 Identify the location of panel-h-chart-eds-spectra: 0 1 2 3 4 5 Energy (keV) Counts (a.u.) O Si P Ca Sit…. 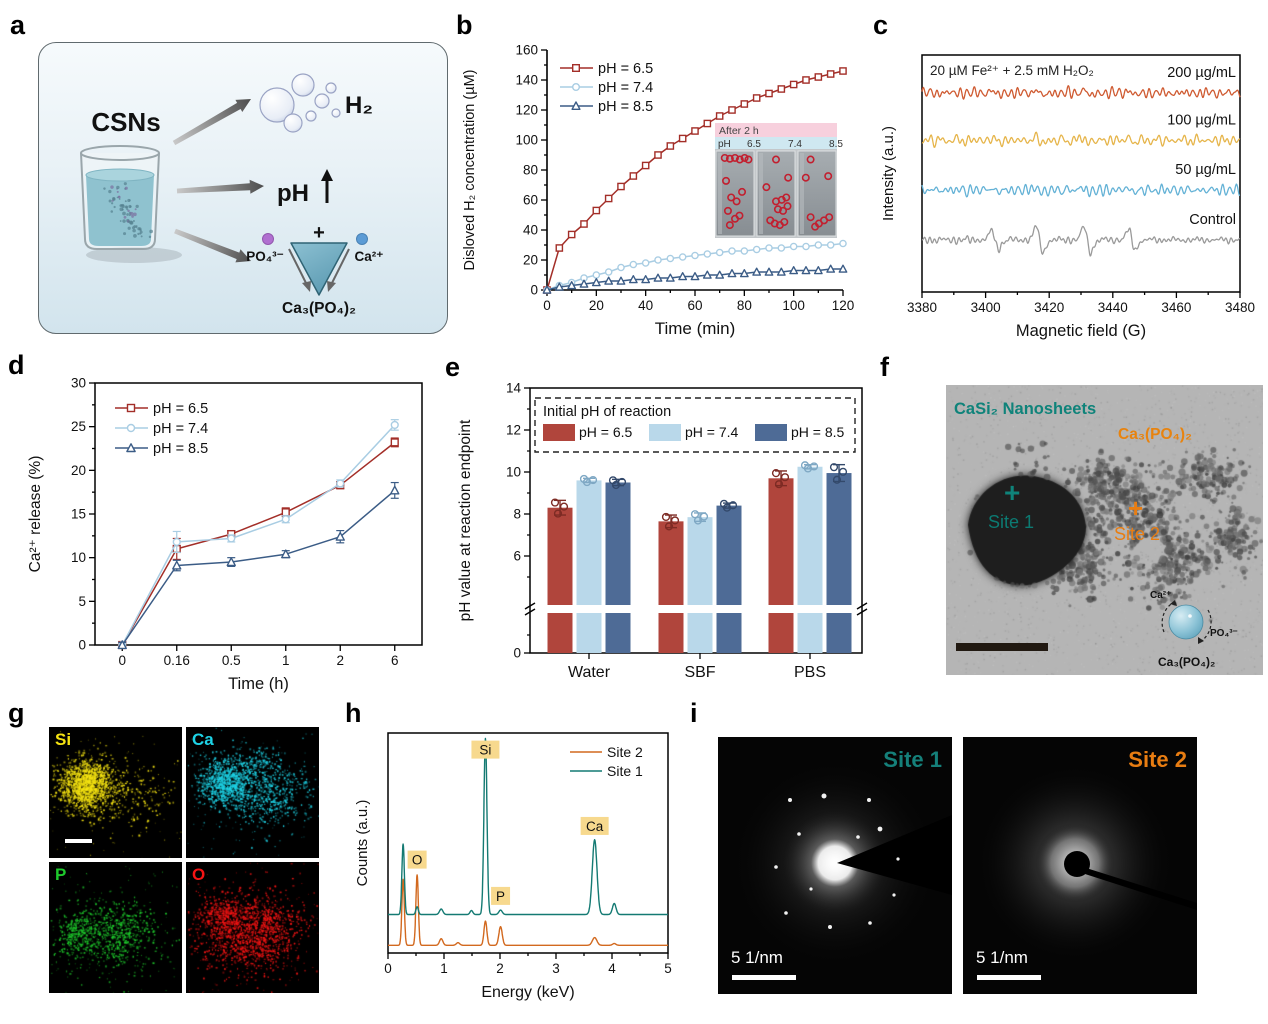
(513, 866).